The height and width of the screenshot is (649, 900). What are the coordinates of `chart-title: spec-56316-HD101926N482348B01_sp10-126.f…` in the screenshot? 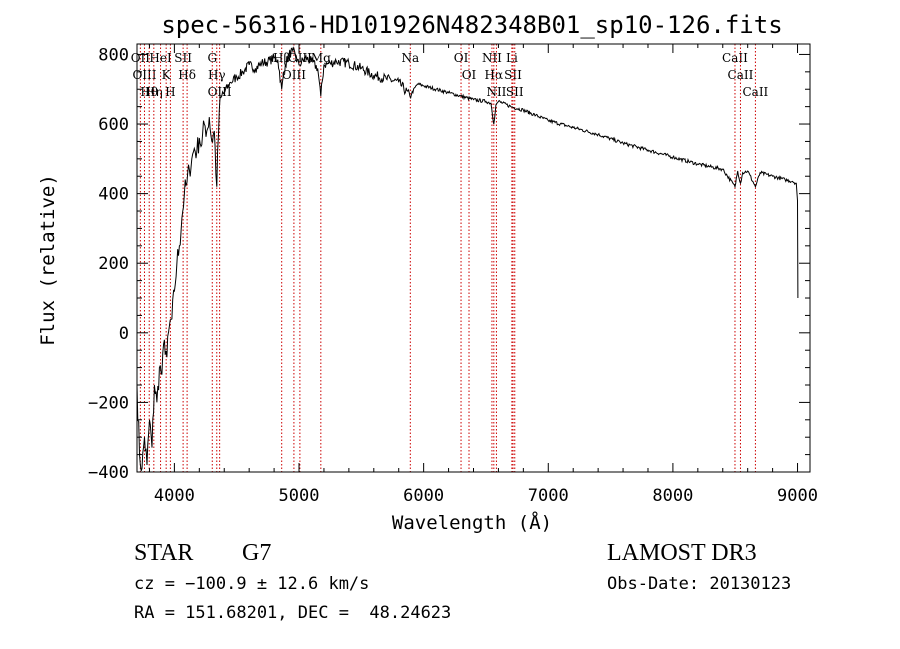 It's located at (471, 25).